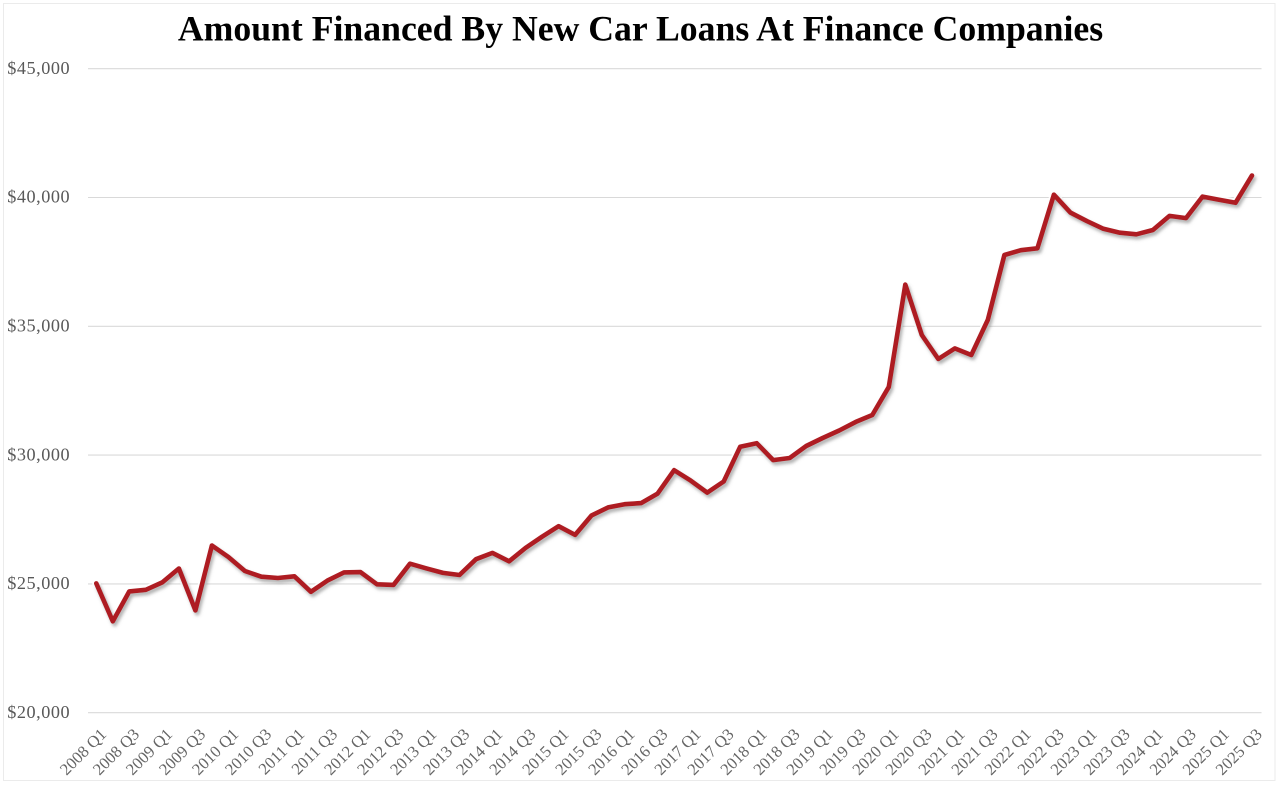 The height and width of the screenshot is (785, 1280). What do you see at coordinates (38, 712) in the screenshot?
I see `svg-text: $20,000` at bounding box center [38, 712].